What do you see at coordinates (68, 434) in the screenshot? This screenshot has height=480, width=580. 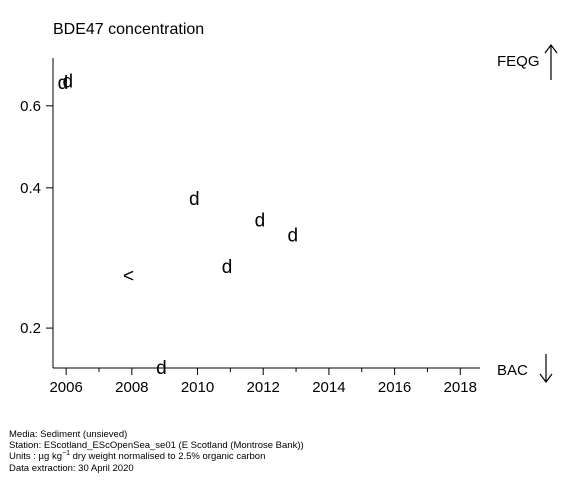 I see `footer-media: Media: Sediment (unsieved)` at bounding box center [68, 434].